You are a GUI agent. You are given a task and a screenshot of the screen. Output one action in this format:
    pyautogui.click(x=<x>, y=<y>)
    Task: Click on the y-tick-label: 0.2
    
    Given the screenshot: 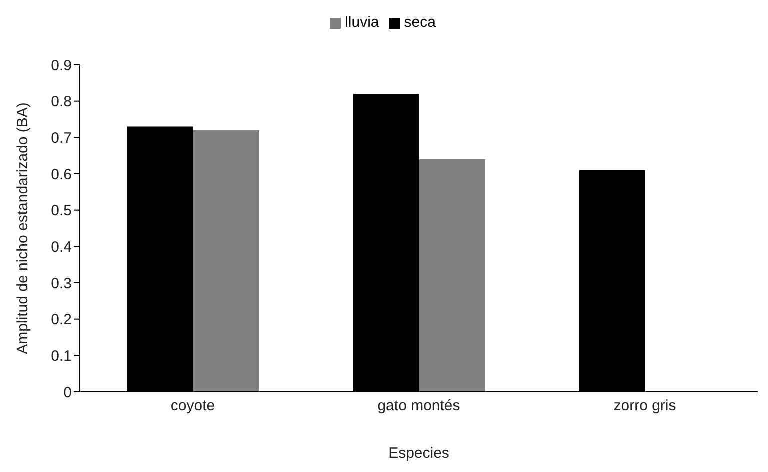 What is the action you would take?
    pyautogui.click(x=61, y=320)
    